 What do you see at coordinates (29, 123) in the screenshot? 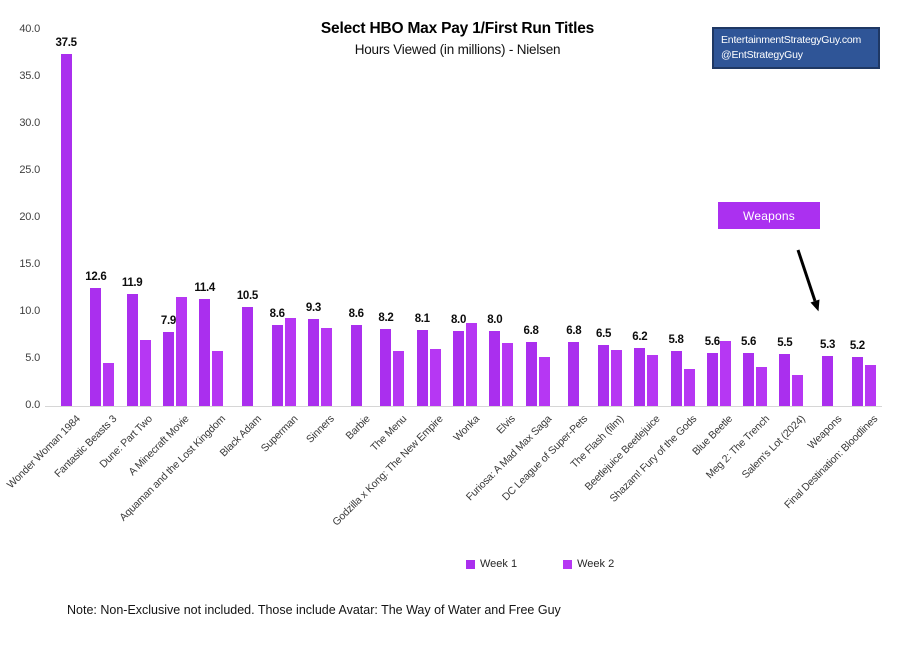
I see `y-axis-tick-label: 30.0` at bounding box center [29, 123].